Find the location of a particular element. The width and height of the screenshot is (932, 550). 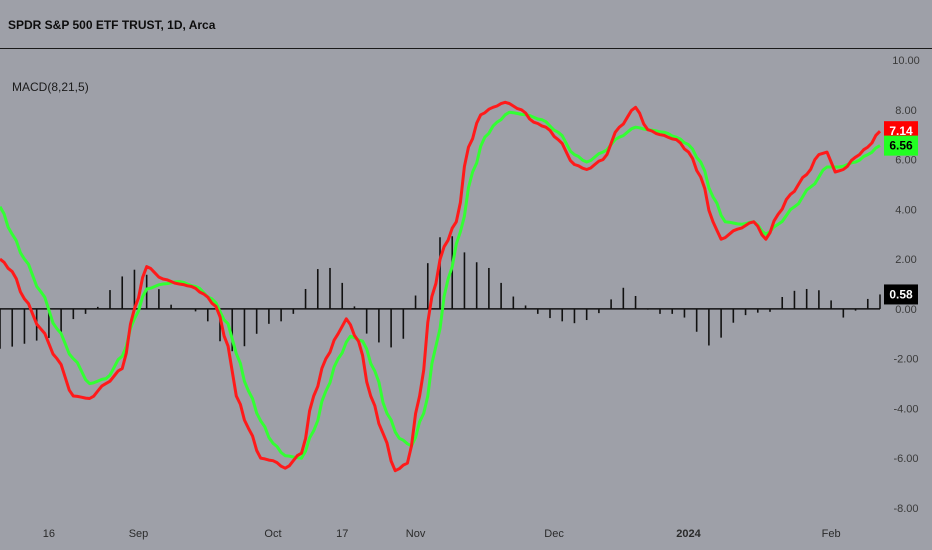

x-tick-label: 17 is located at coordinates (342, 534).